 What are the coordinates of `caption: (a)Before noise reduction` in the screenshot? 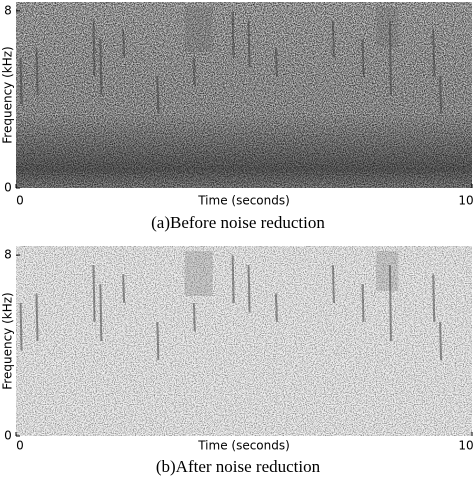 It's located at (238, 222).